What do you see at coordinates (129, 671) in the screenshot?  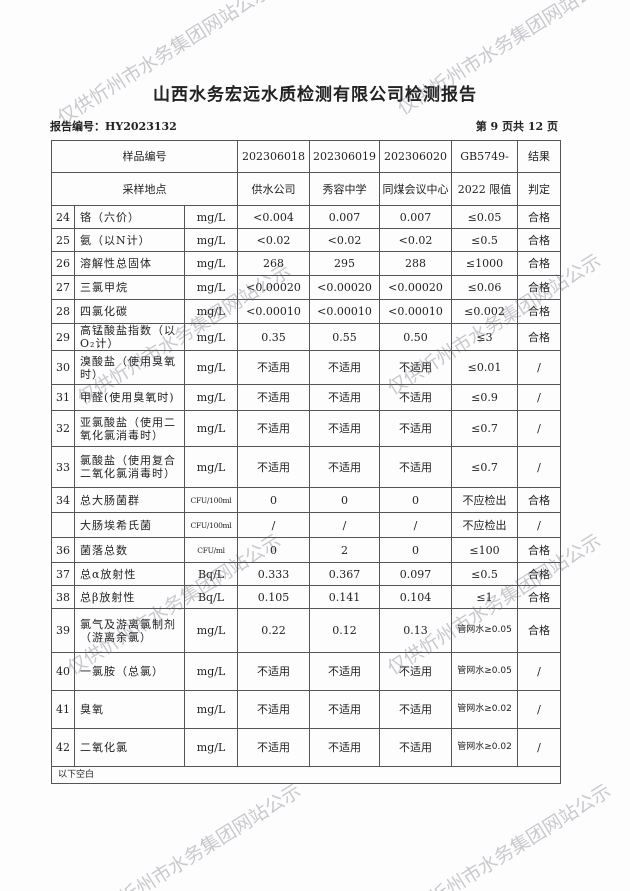 I see `item-name: 一氯胺（总氯）` at bounding box center [129, 671].